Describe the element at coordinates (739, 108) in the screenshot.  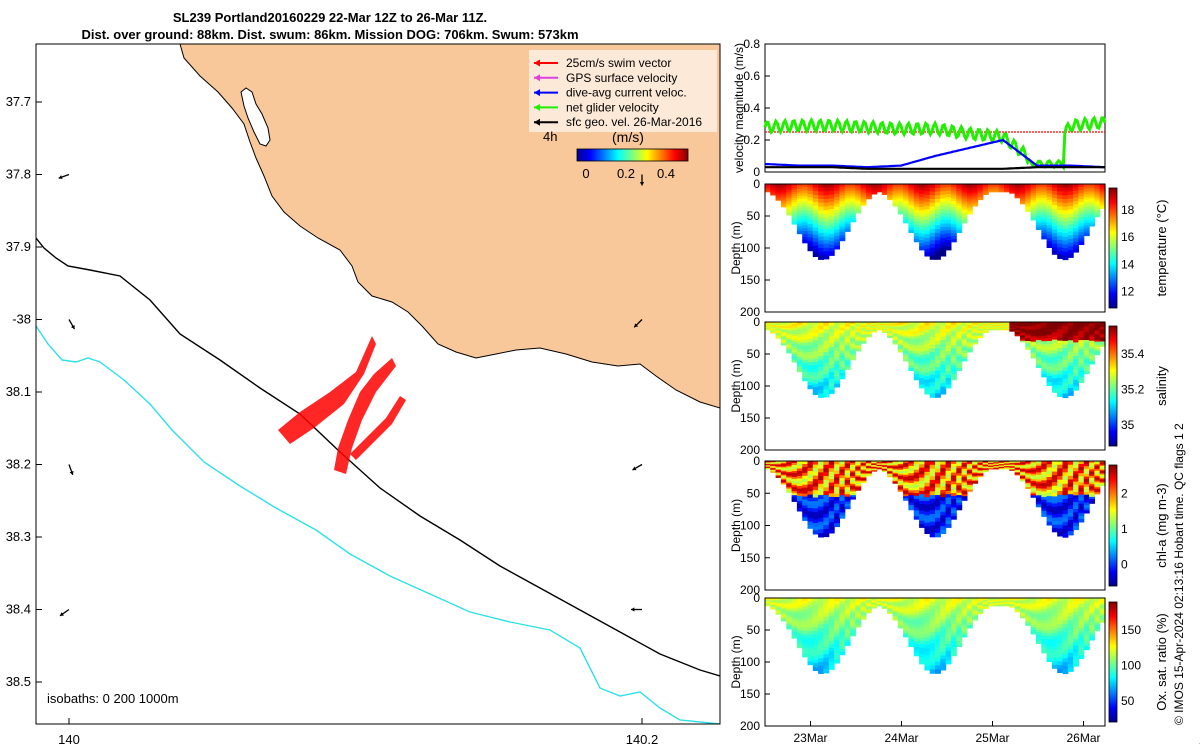
I see `velocity-y-label: velocity magnitude (m/s)` at that location.